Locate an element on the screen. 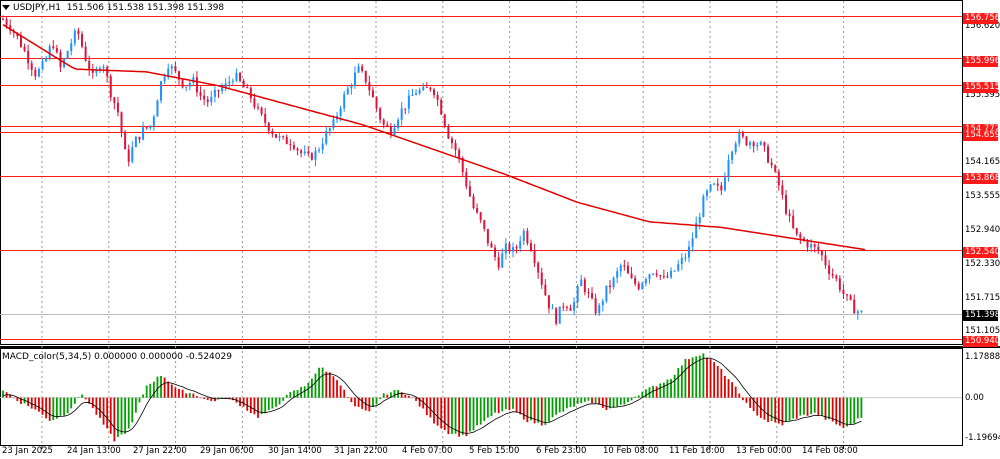  dropdown-triangle-icon is located at coordinates (6, 7).